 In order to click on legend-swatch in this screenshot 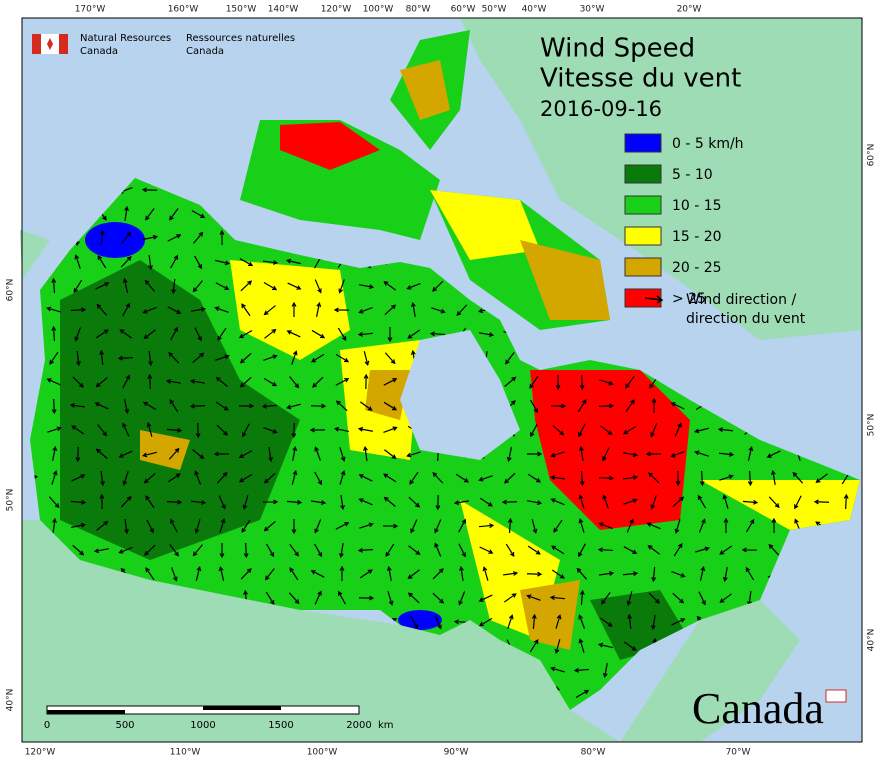, I will do `click(643, 174)`.